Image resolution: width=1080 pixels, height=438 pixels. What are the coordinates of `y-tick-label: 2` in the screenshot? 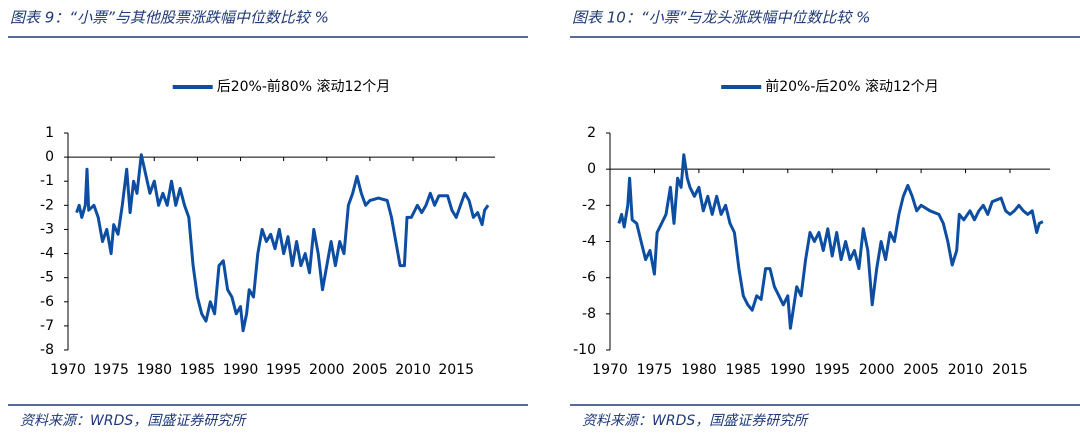 It's located at (591, 133).